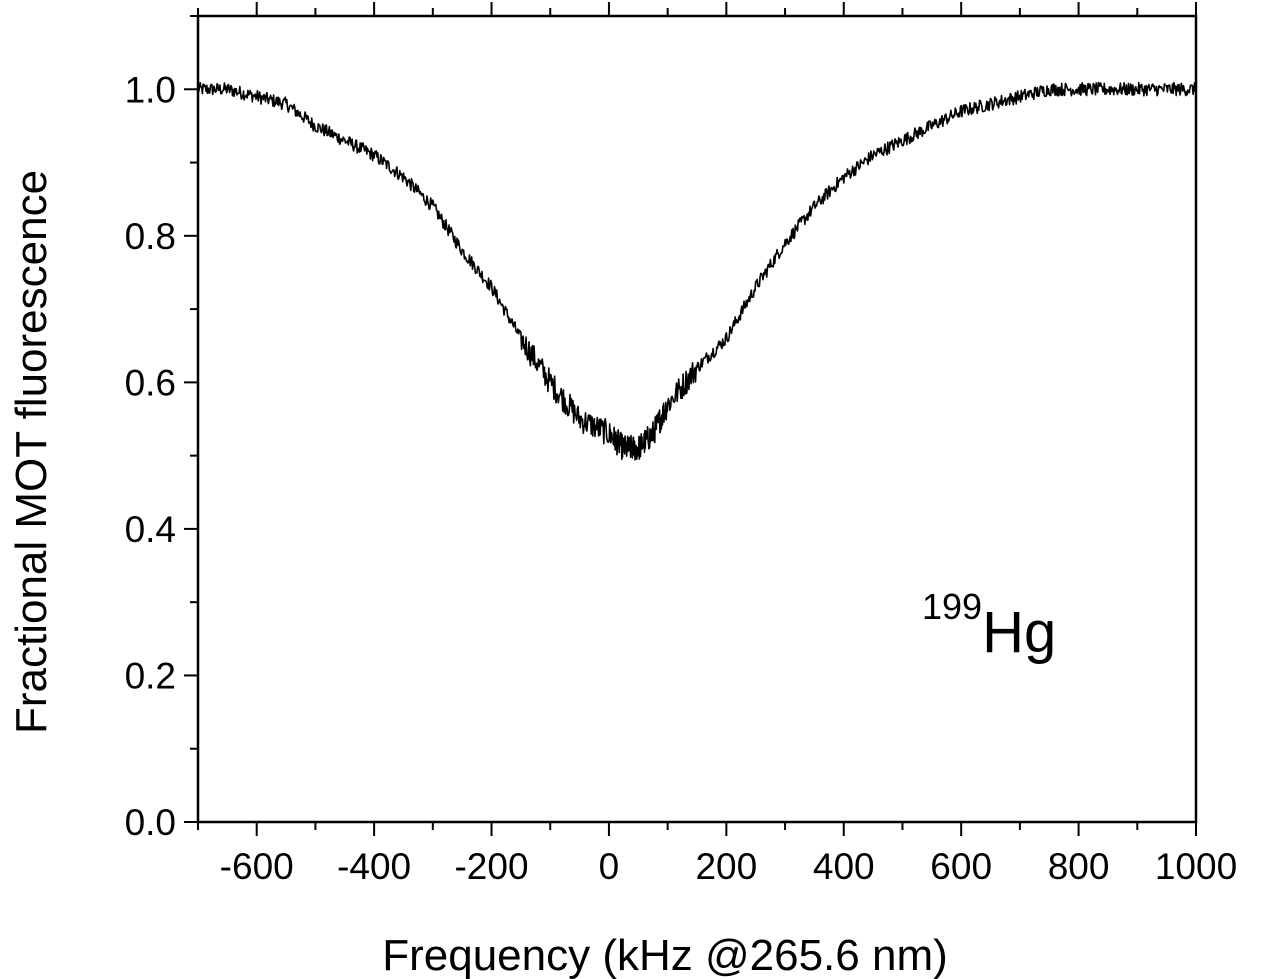 The height and width of the screenshot is (979, 1263). What do you see at coordinates (665, 955) in the screenshot?
I see `x-axis-title: Frequency (kHz @265.6 nm)` at bounding box center [665, 955].